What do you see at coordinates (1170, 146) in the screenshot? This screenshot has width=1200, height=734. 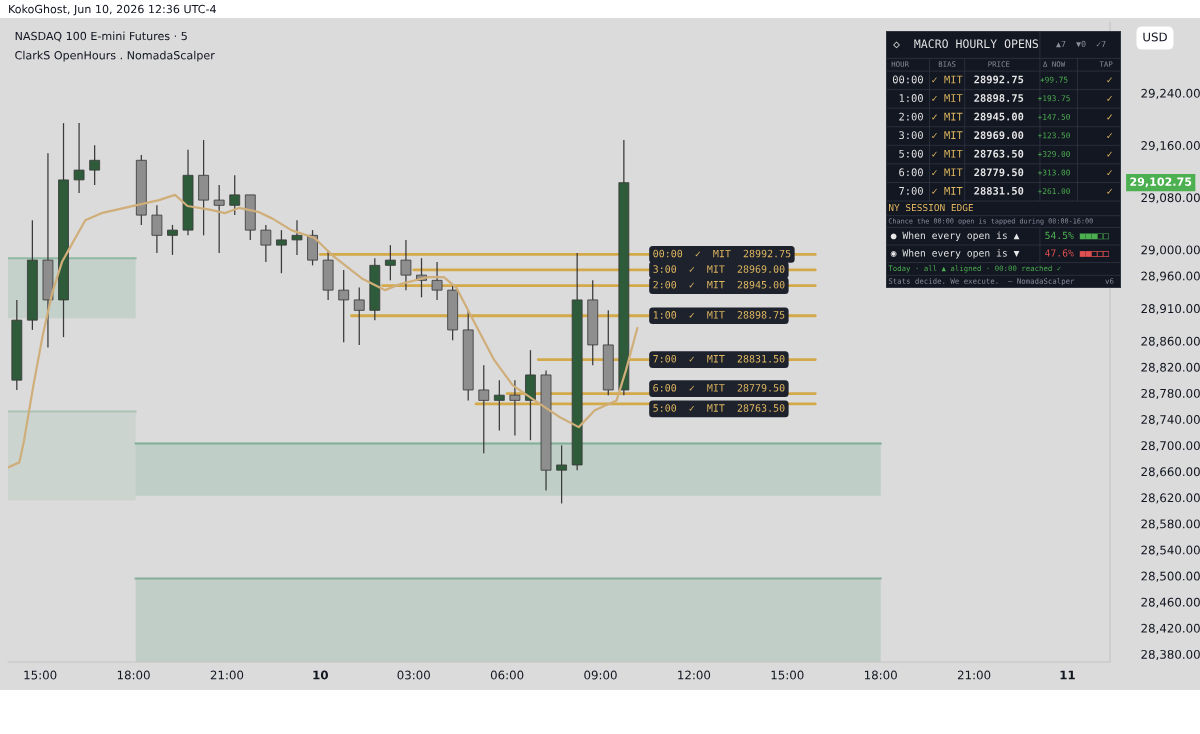 I see `y-tick-label: 29,160.00` at bounding box center [1170, 146].